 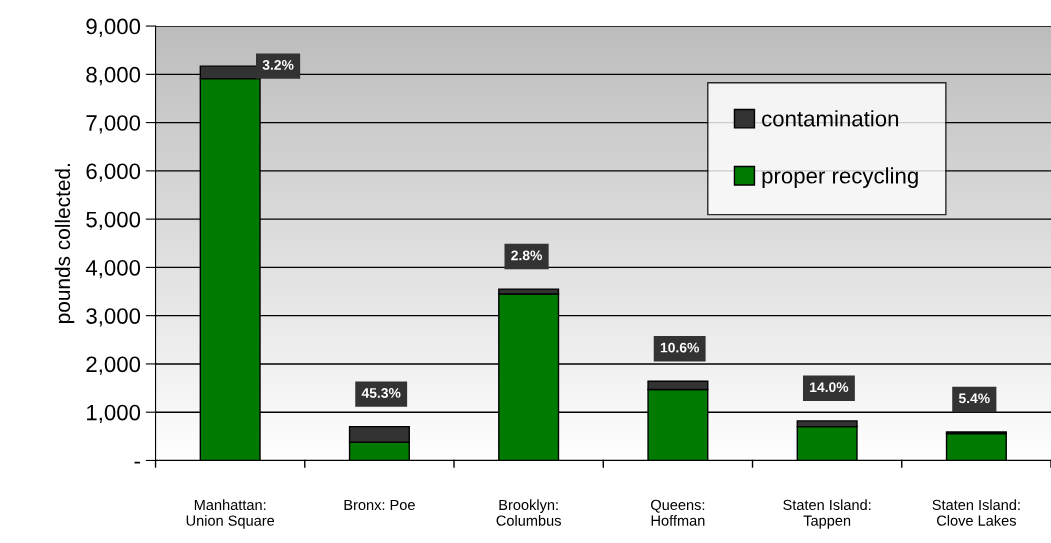 I want to click on y-tick-label: -, so click(x=137, y=462).